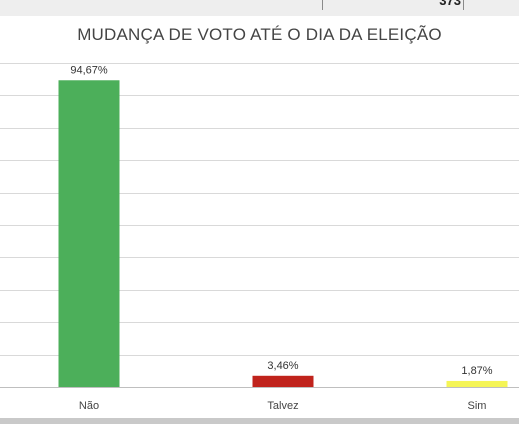 This screenshot has height=440, width=519. Describe the element at coordinates (476, 371) in the screenshot. I see `data-label: 1,87%` at that location.